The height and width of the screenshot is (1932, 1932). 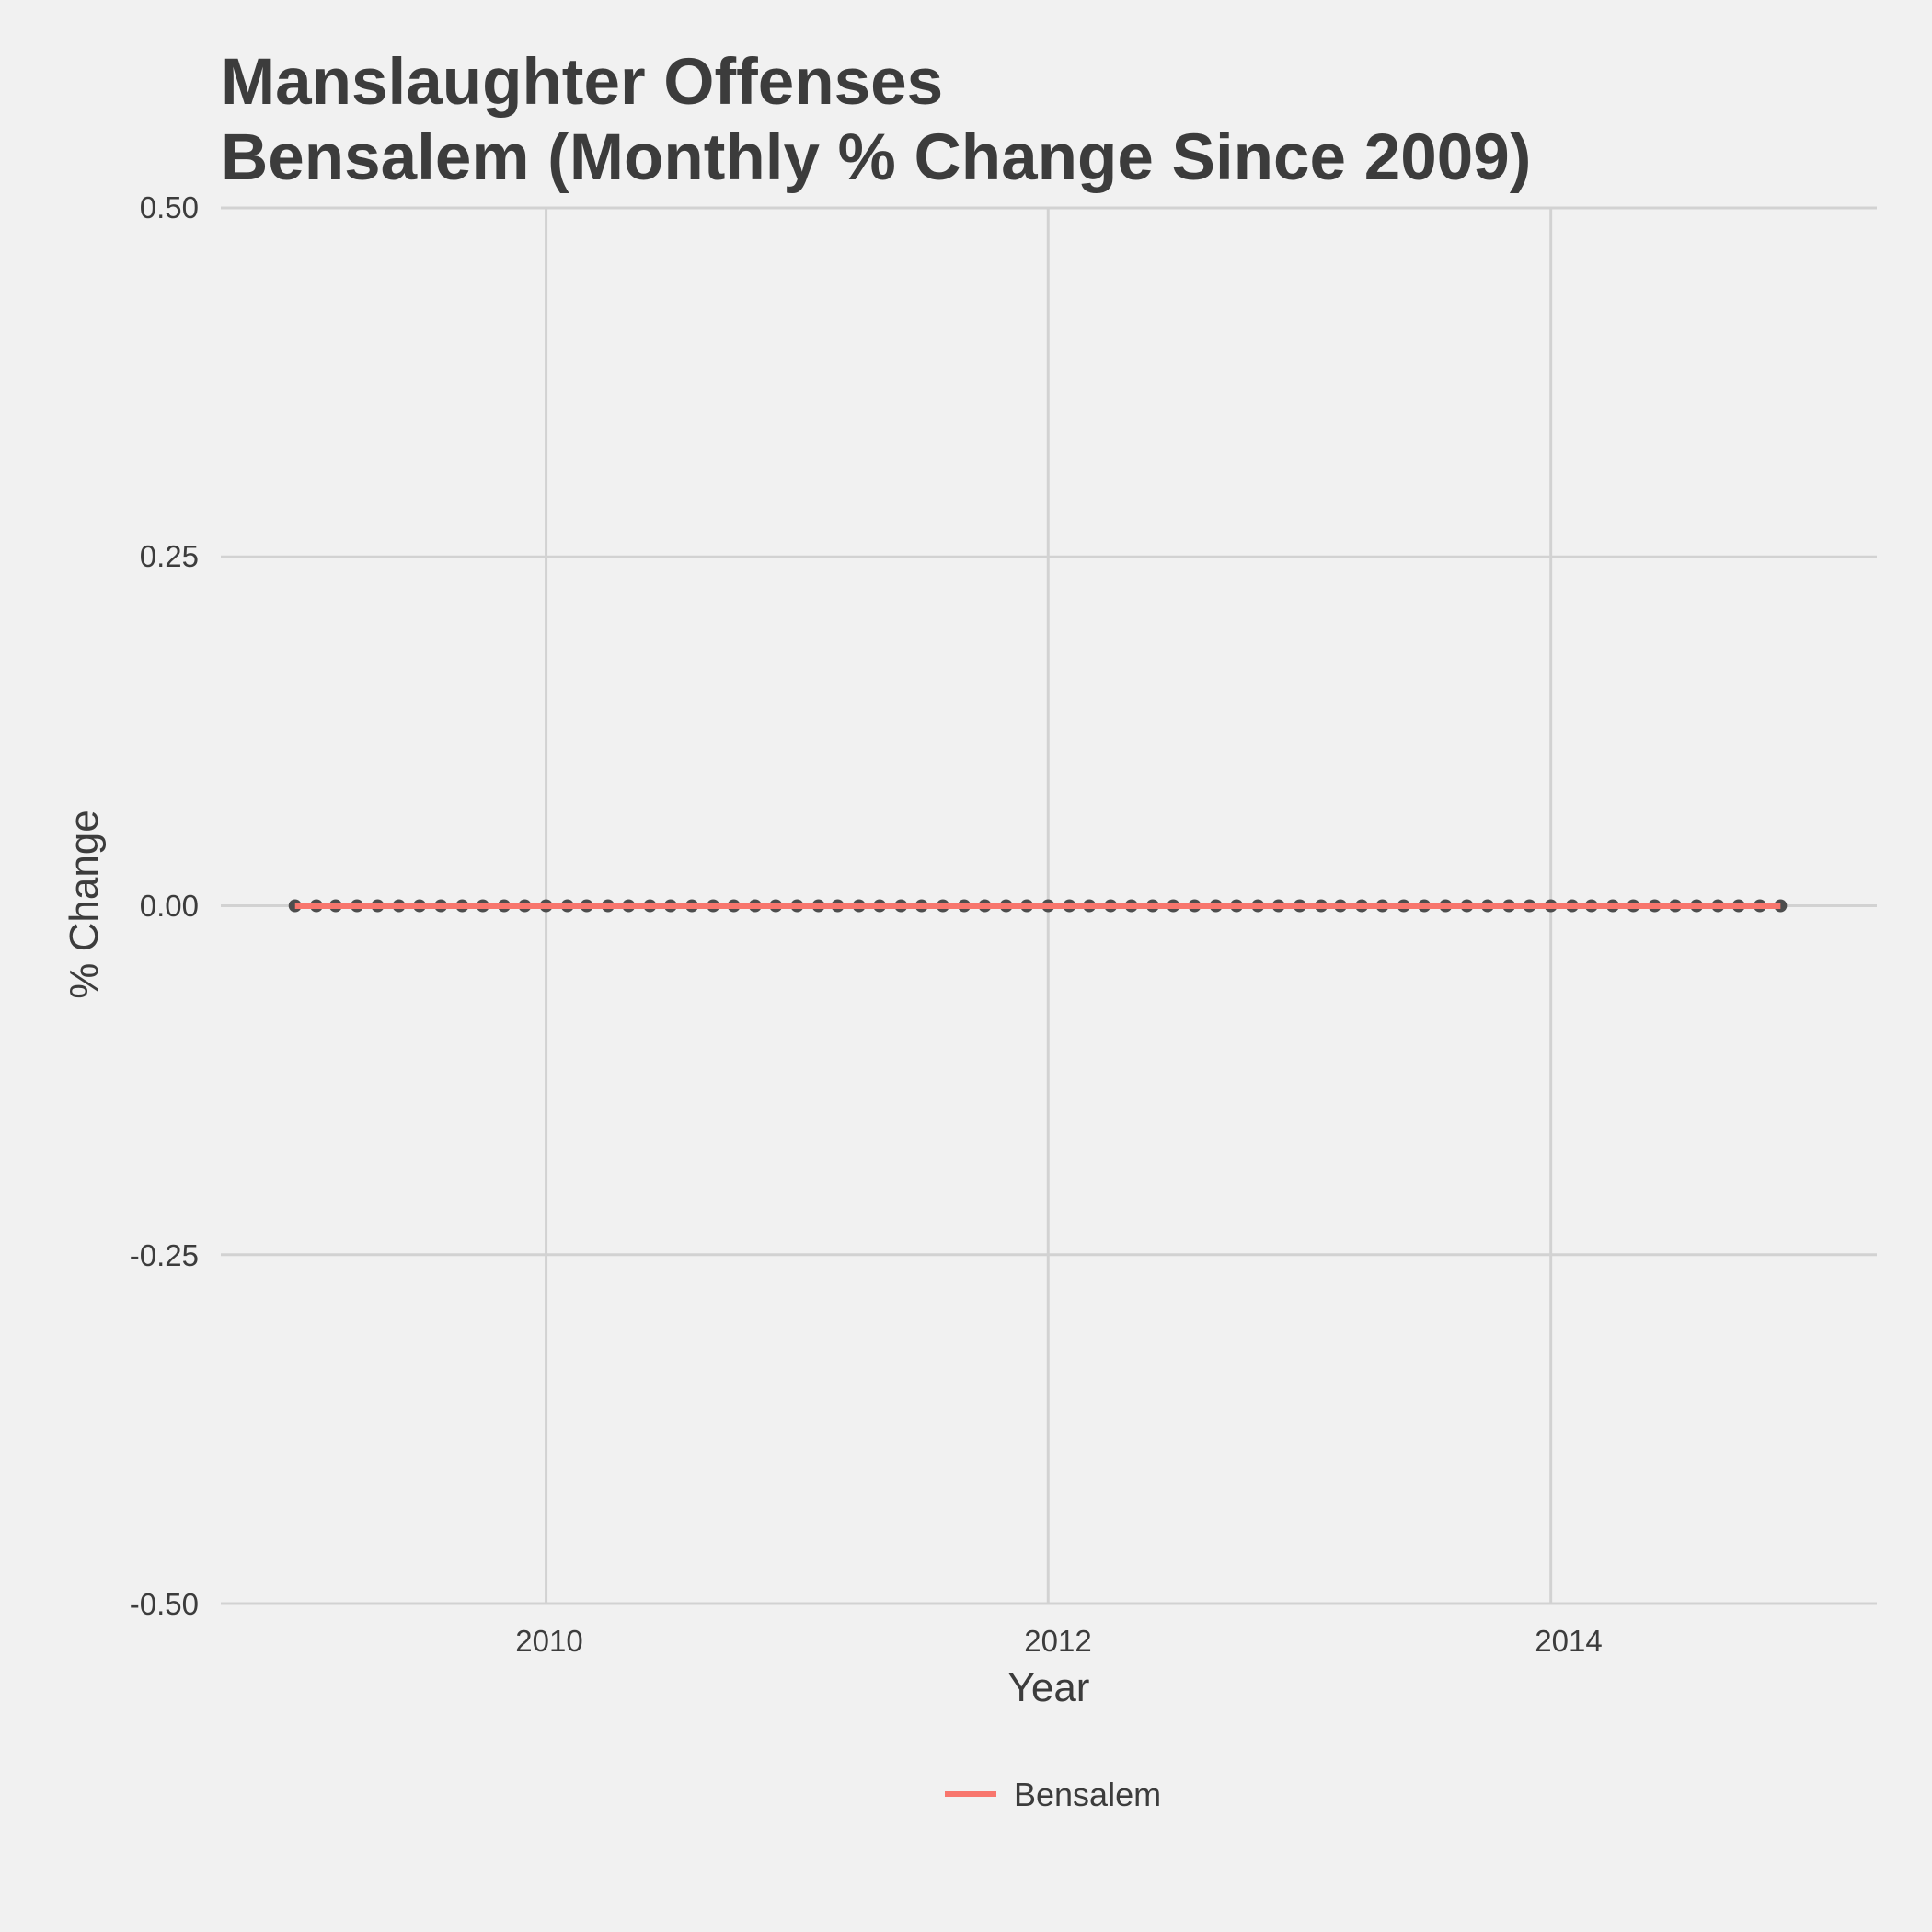 I want to click on y-tick-label: 0.50, so click(x=169, y=207).